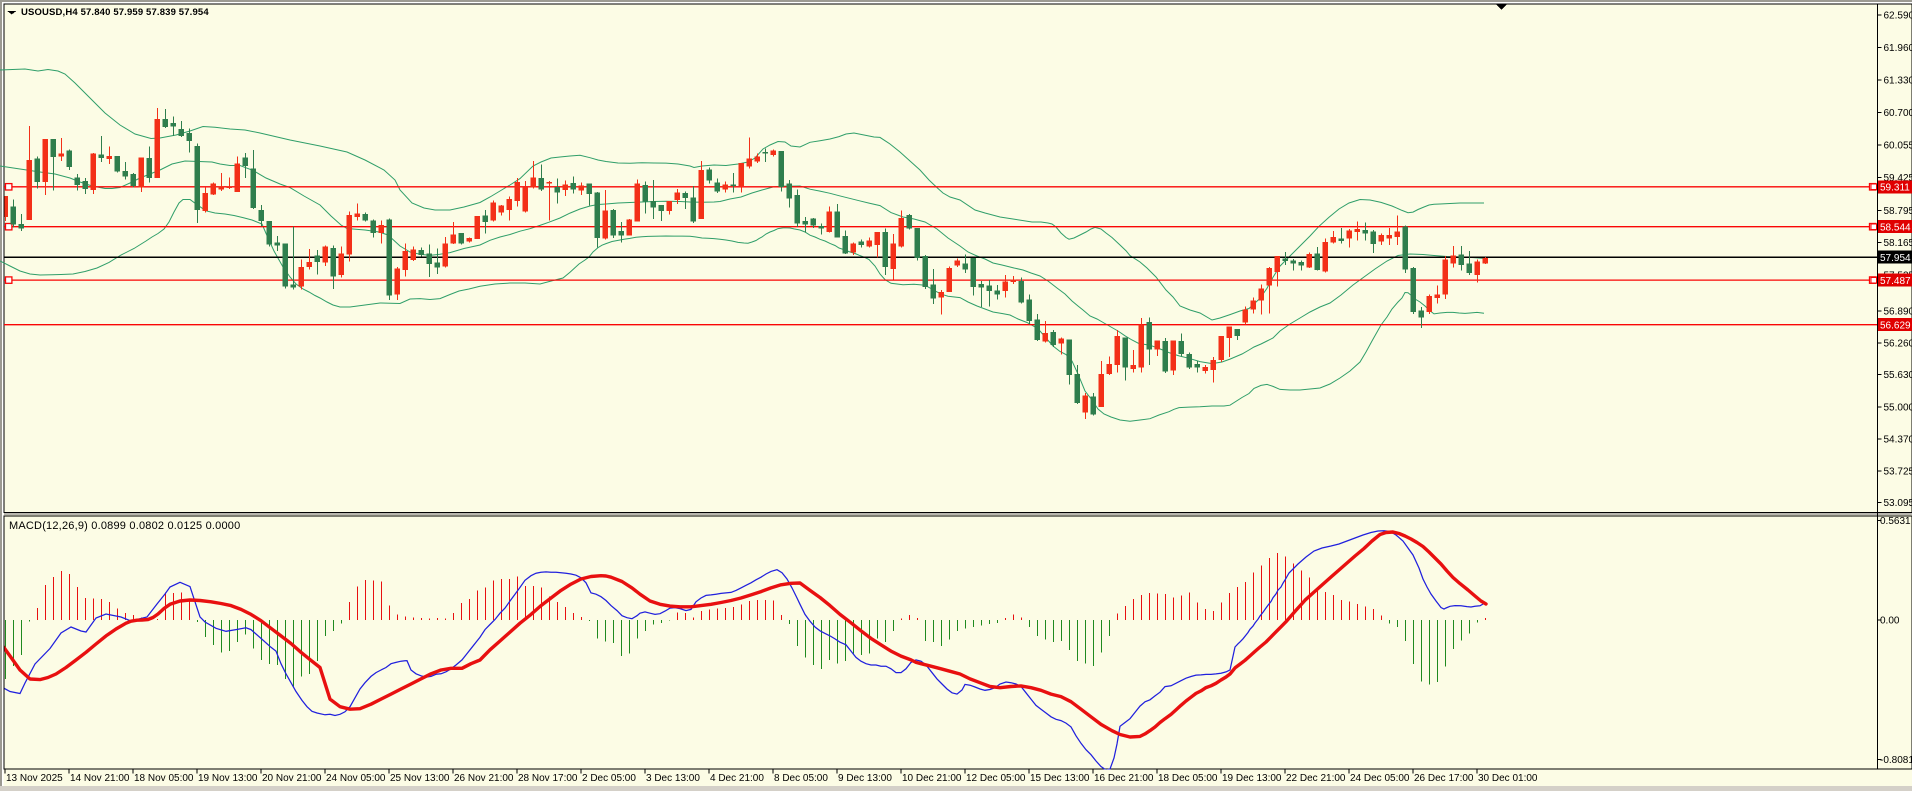 The height and width of the screenshot is (796, 1912). What do you see at coordinates (1896, 760) in the screenshot?
I see `svg-text: -0.8081` at bounding box center [1896, 760].